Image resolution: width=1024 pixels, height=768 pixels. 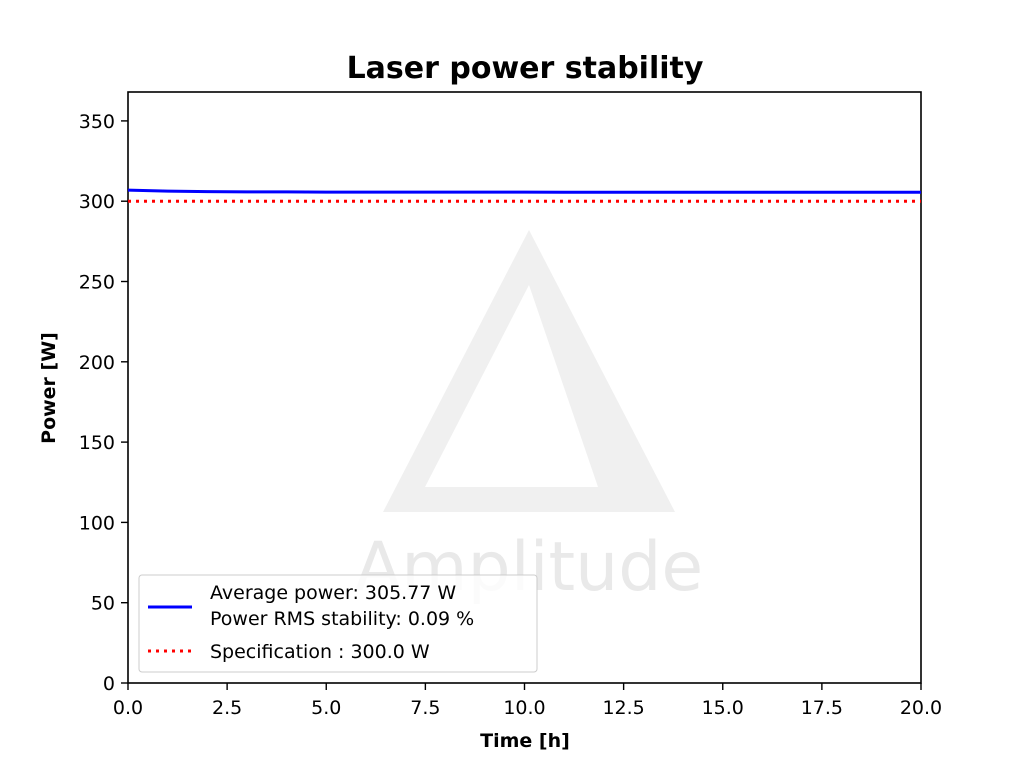 I want to click on legend-box, so click(x=338, y=623).